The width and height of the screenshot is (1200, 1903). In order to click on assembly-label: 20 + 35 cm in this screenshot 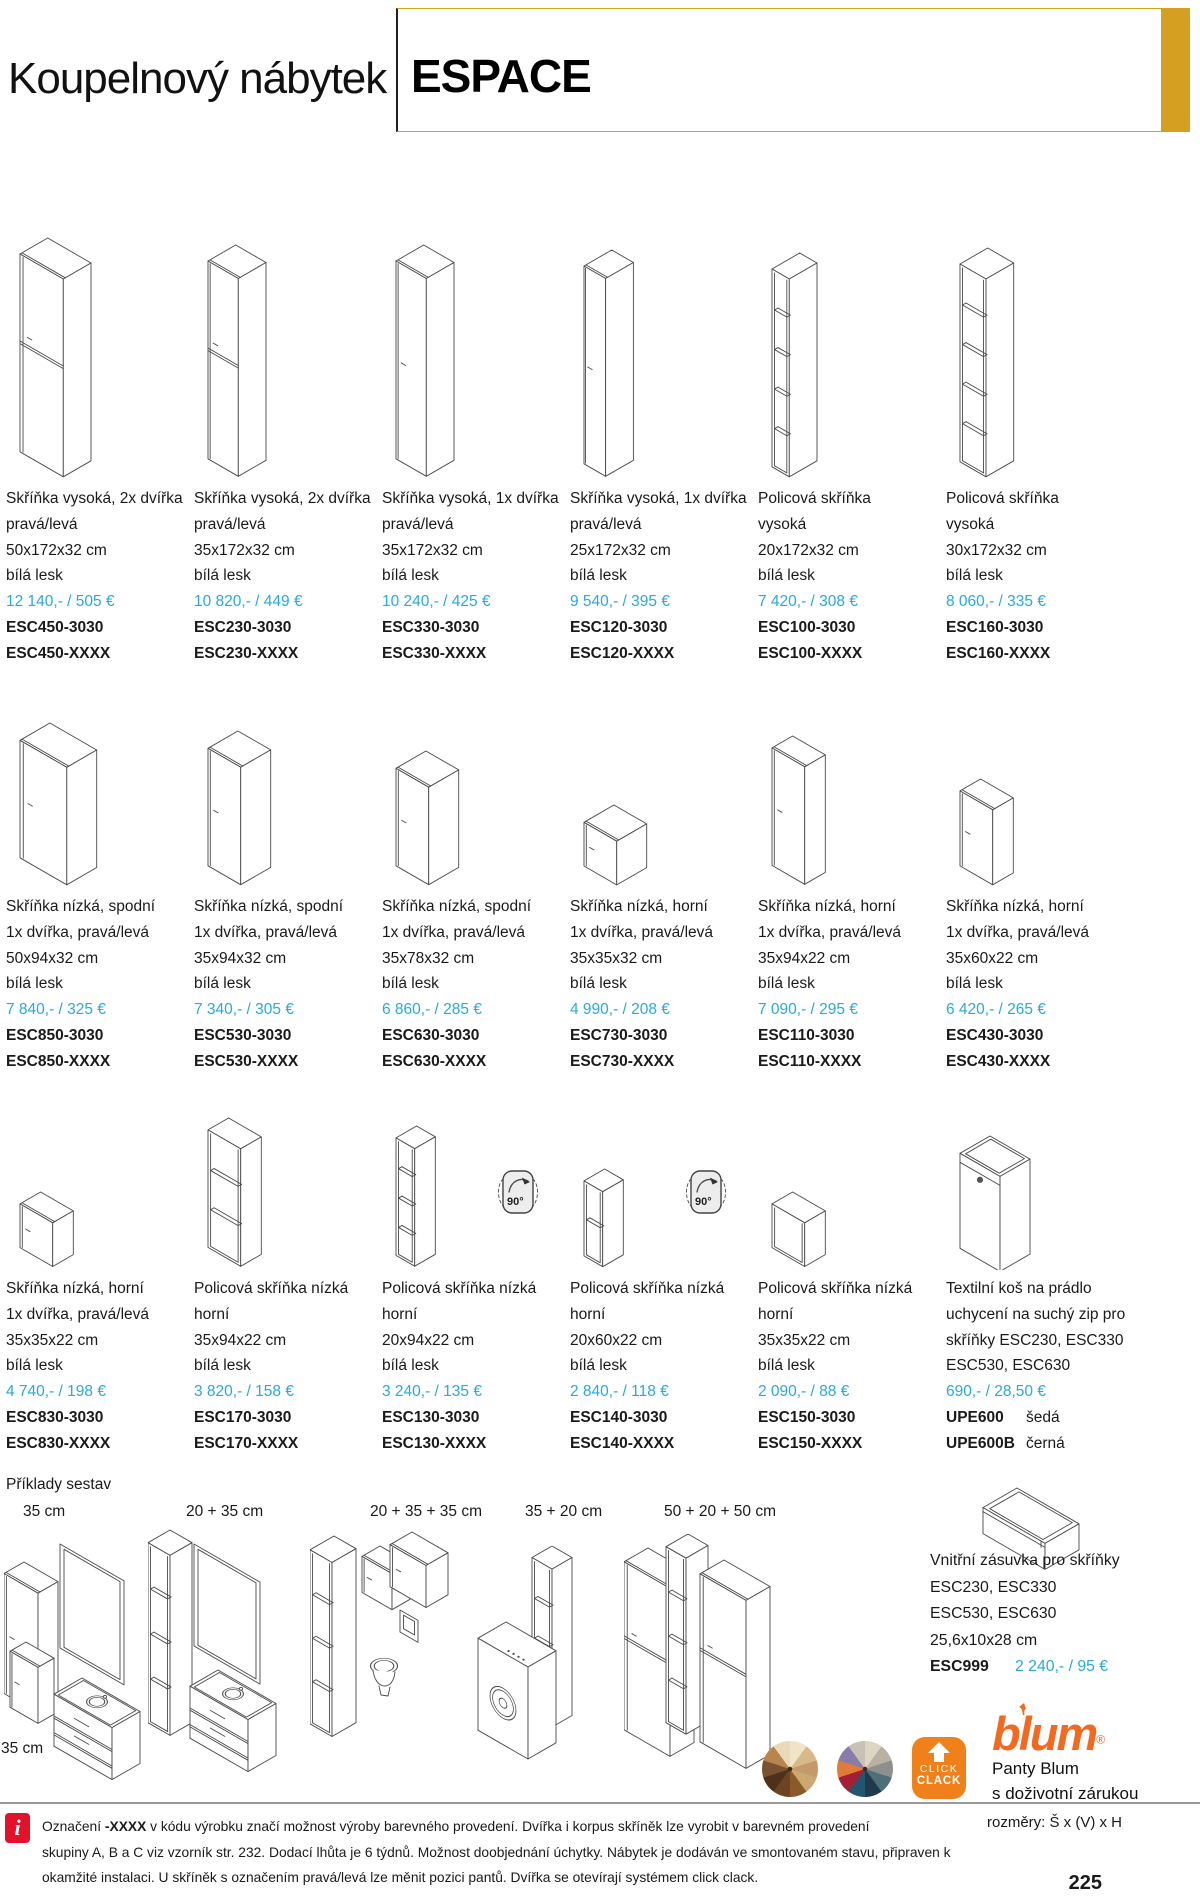, I will do `click(225, 1511)`.